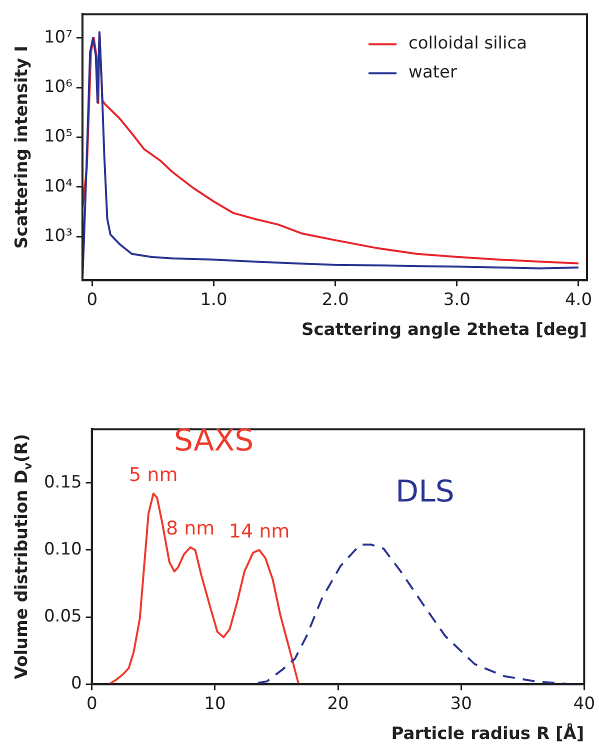 The height and width of the screenshot is (749, 599). What do you see at coordinates (190, 529) in the screenshot?
I see `annotation: 8 nm` at bounding box center [190, 529].